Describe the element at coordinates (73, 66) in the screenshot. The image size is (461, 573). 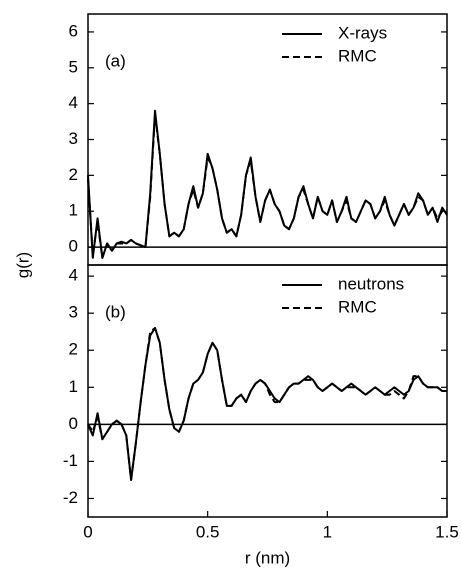
I see `y-tick-label: 5` at that location.